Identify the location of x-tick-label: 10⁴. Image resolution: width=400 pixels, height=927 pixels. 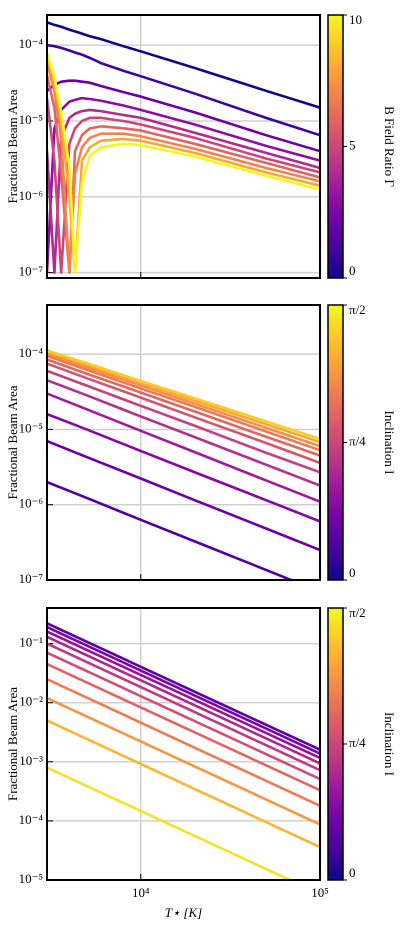
(141, 892).